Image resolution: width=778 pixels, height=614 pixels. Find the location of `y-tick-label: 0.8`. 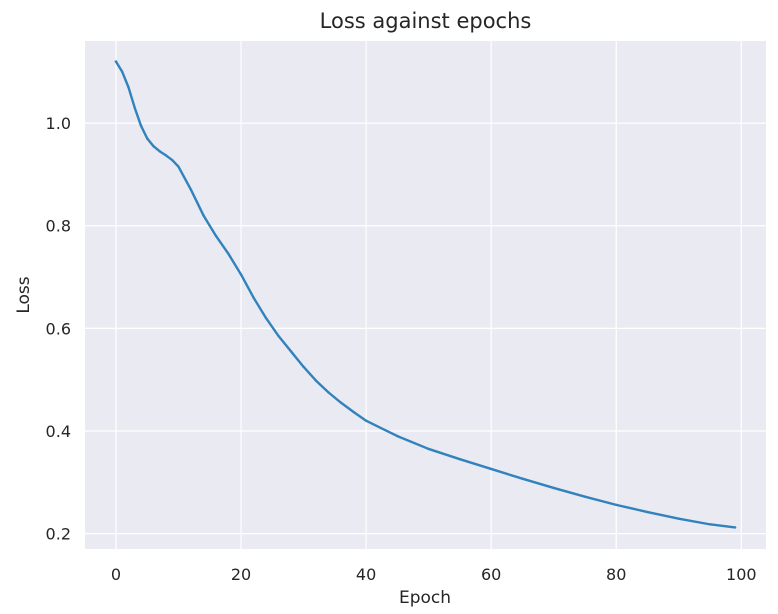

y-tick-label: 0.8 is located at coordinates (58, 226).